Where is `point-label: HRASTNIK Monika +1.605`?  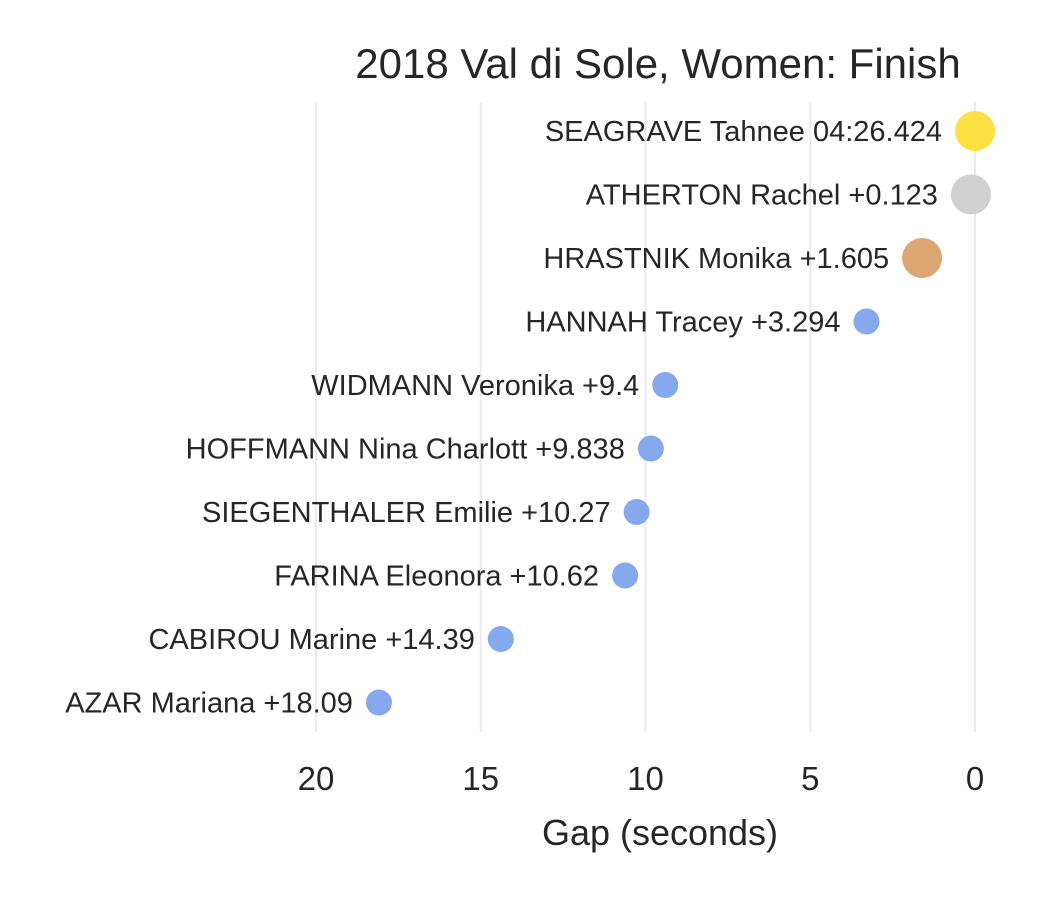 point-label: HRASTNIK Monika +1.605 is located at coordinates (716, 259).